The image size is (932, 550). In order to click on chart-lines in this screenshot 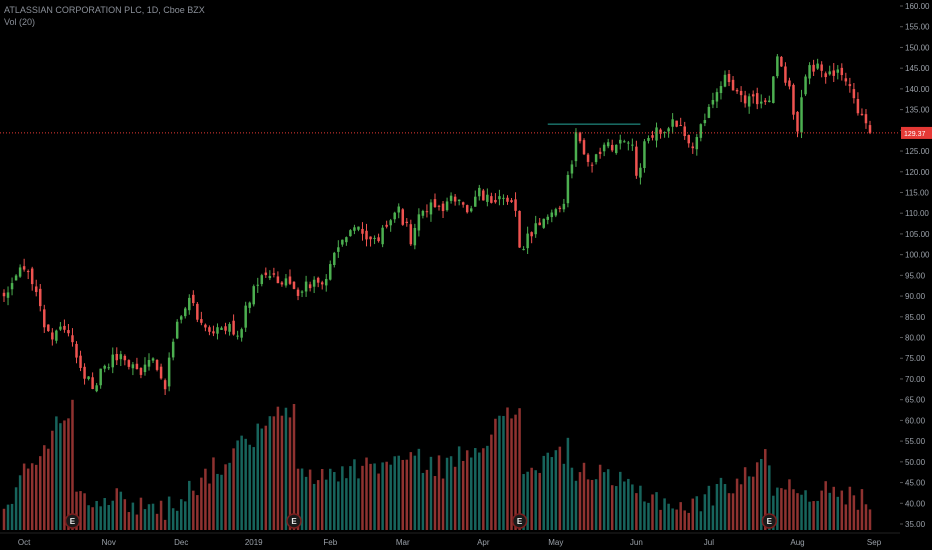, I will do `click(450, 128)`.